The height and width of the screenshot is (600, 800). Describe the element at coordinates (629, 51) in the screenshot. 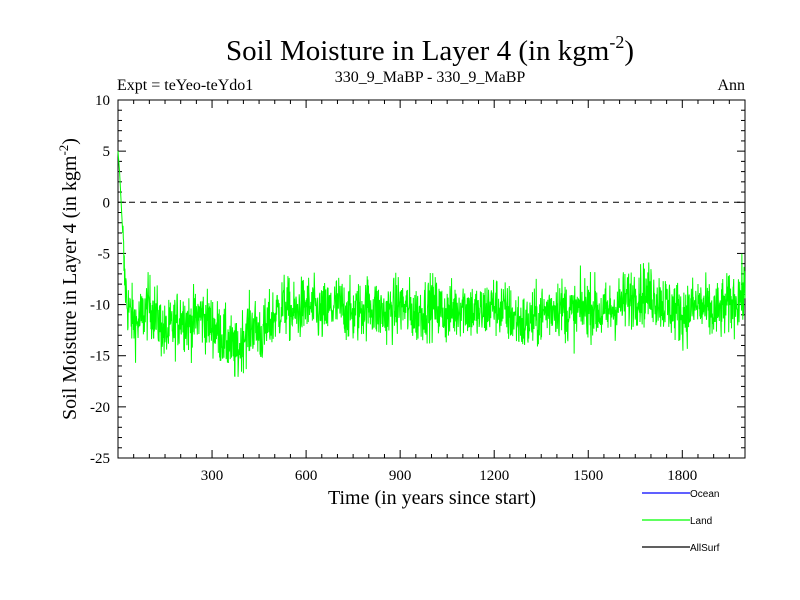

I see `chart-title-close: )` at that location.